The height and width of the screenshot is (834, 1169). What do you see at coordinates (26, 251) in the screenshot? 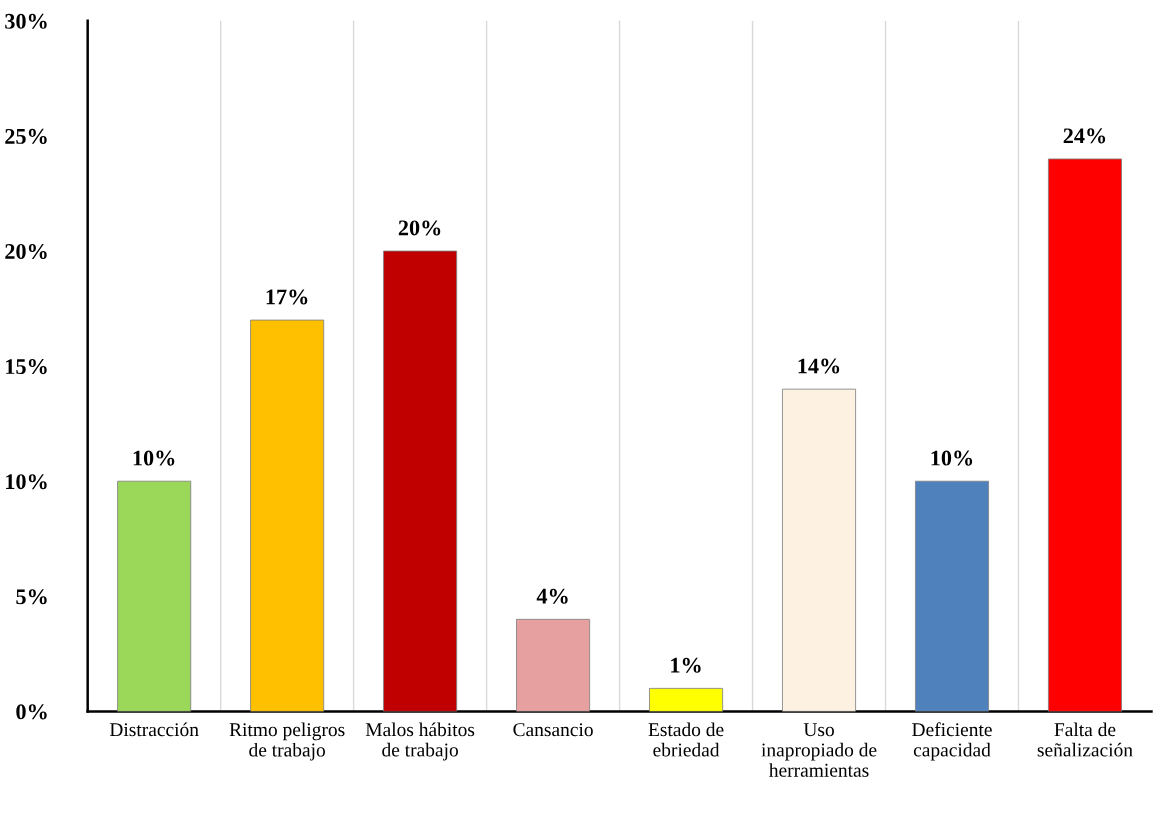
I see `y-tick-label: 20%` at bounding box center [26, 251].